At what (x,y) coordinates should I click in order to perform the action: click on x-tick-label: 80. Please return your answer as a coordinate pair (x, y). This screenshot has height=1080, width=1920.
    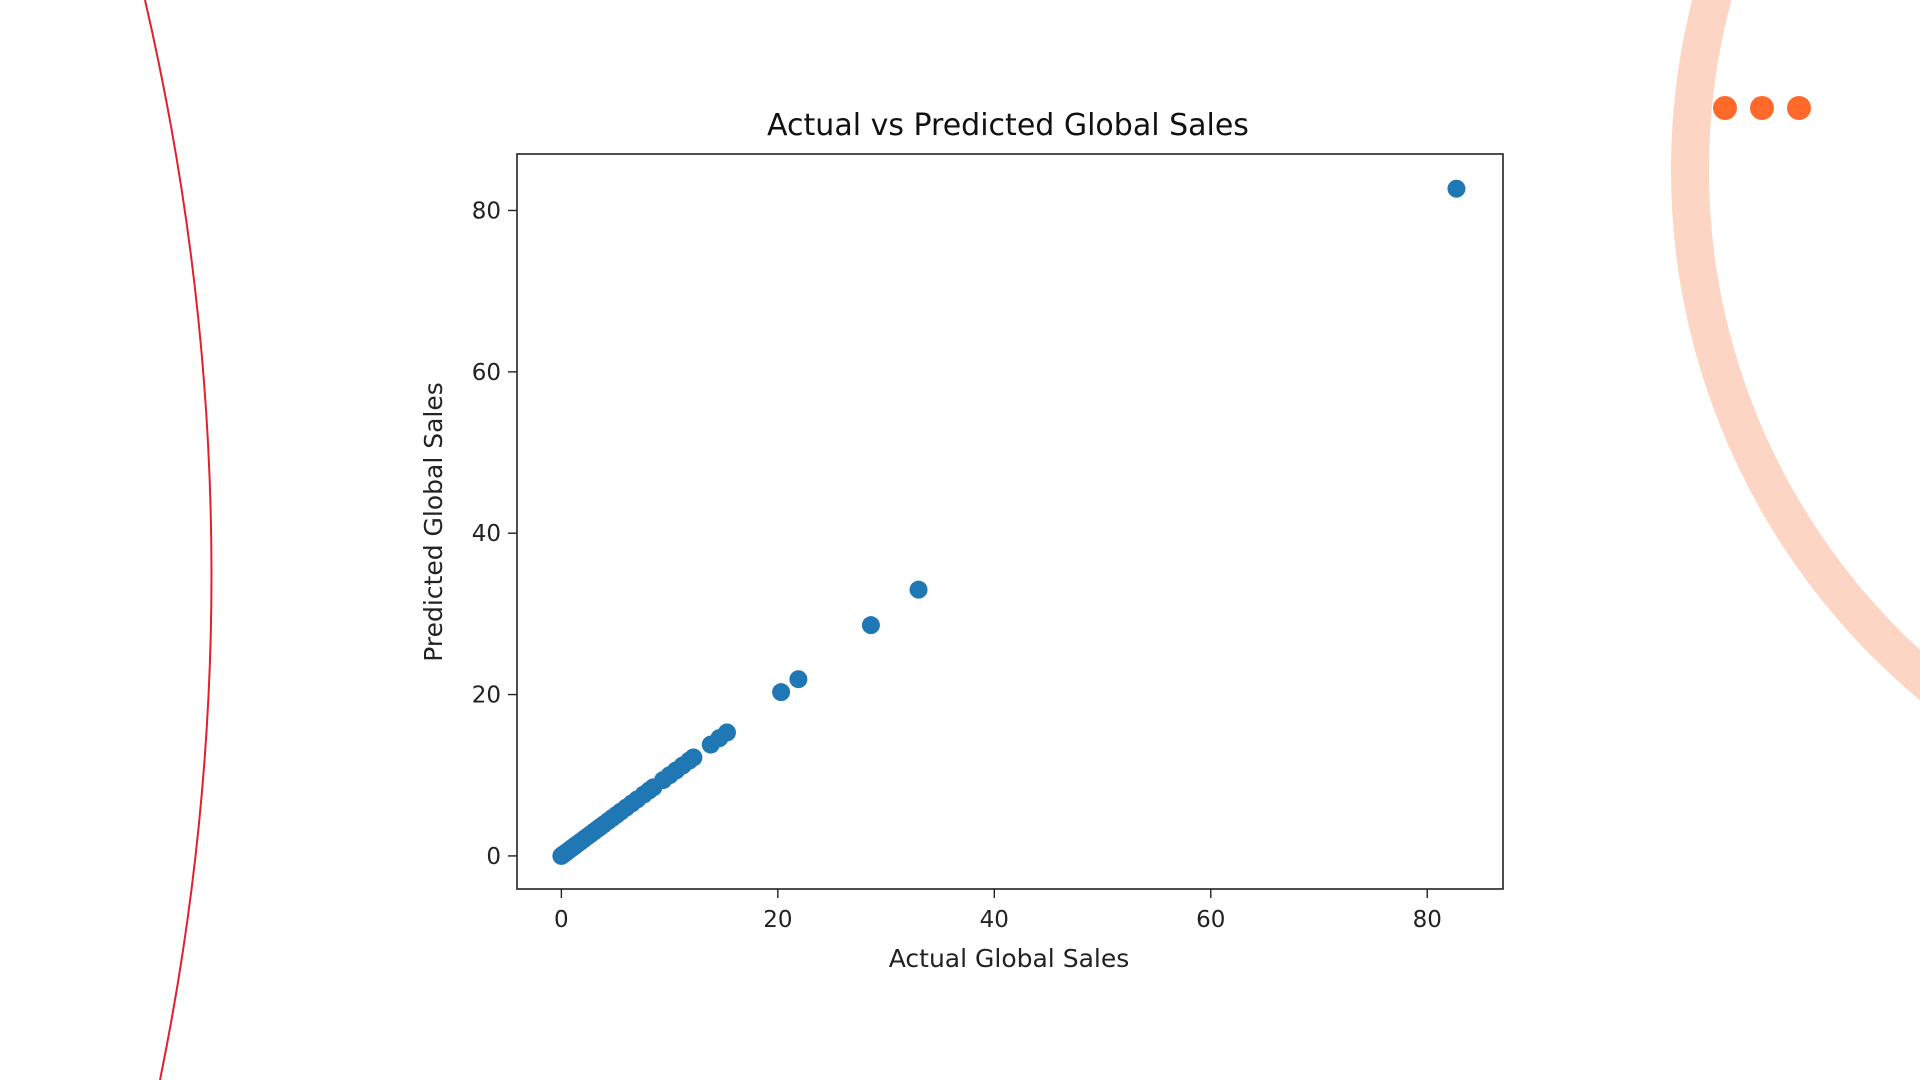
    Looking at the image, I should click on (1427, 920).